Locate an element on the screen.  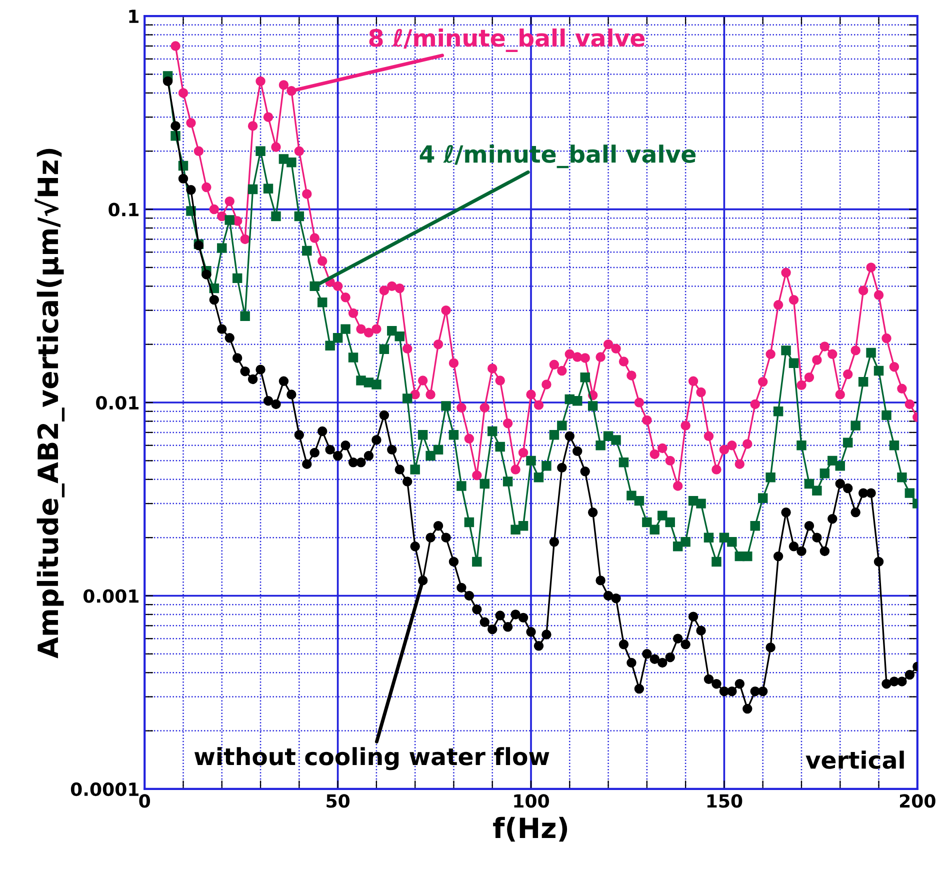
y-tick-label: 0.01 is located at coordinates (117, 403).